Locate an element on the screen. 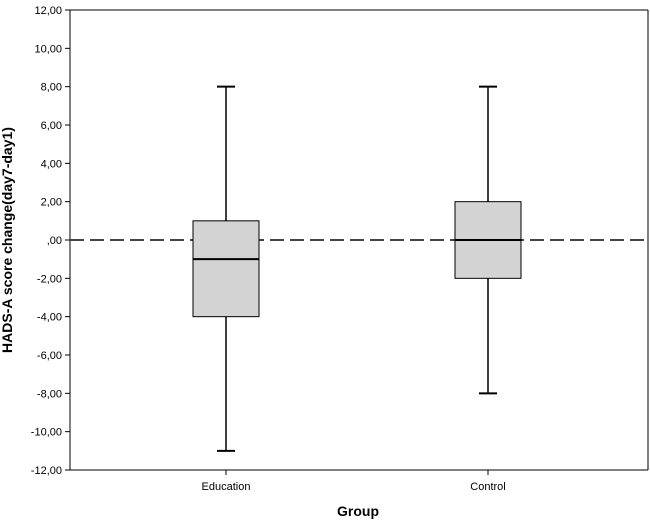 The image size is (650, 525). x-tick-label: Education is located at coordinates (226, 487).